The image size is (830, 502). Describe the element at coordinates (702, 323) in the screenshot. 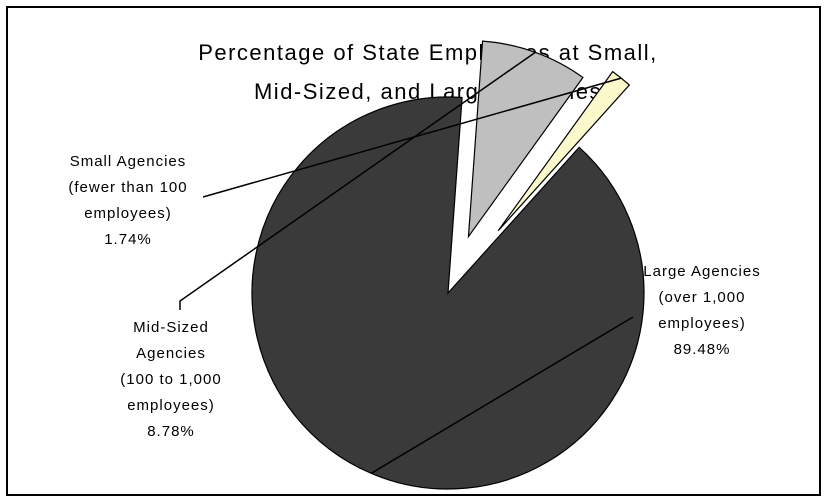

I see `label-large-line-3: employees)` at that location.